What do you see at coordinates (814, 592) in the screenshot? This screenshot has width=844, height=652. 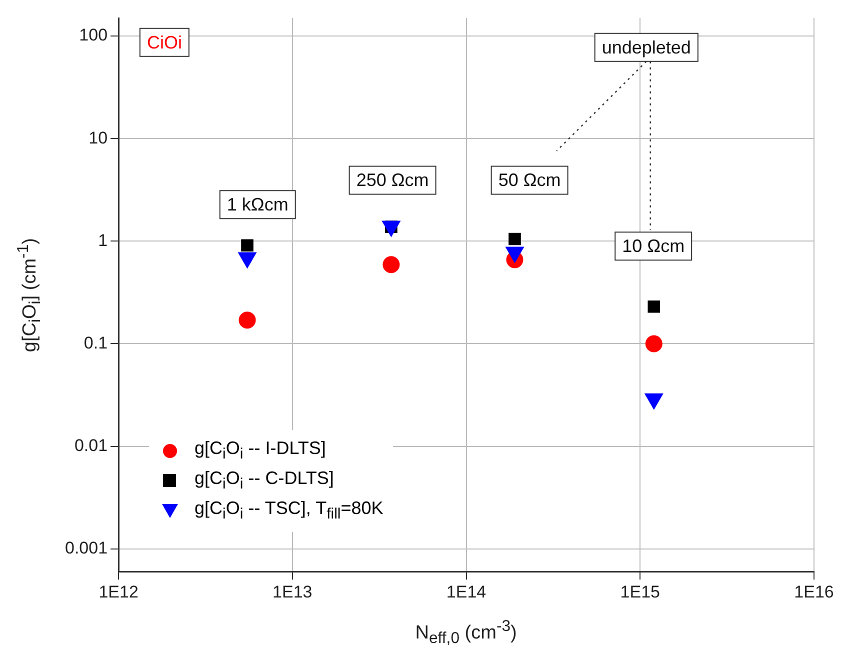 I see `x-tick-label: 1E16` at bounding box center [814, 592].